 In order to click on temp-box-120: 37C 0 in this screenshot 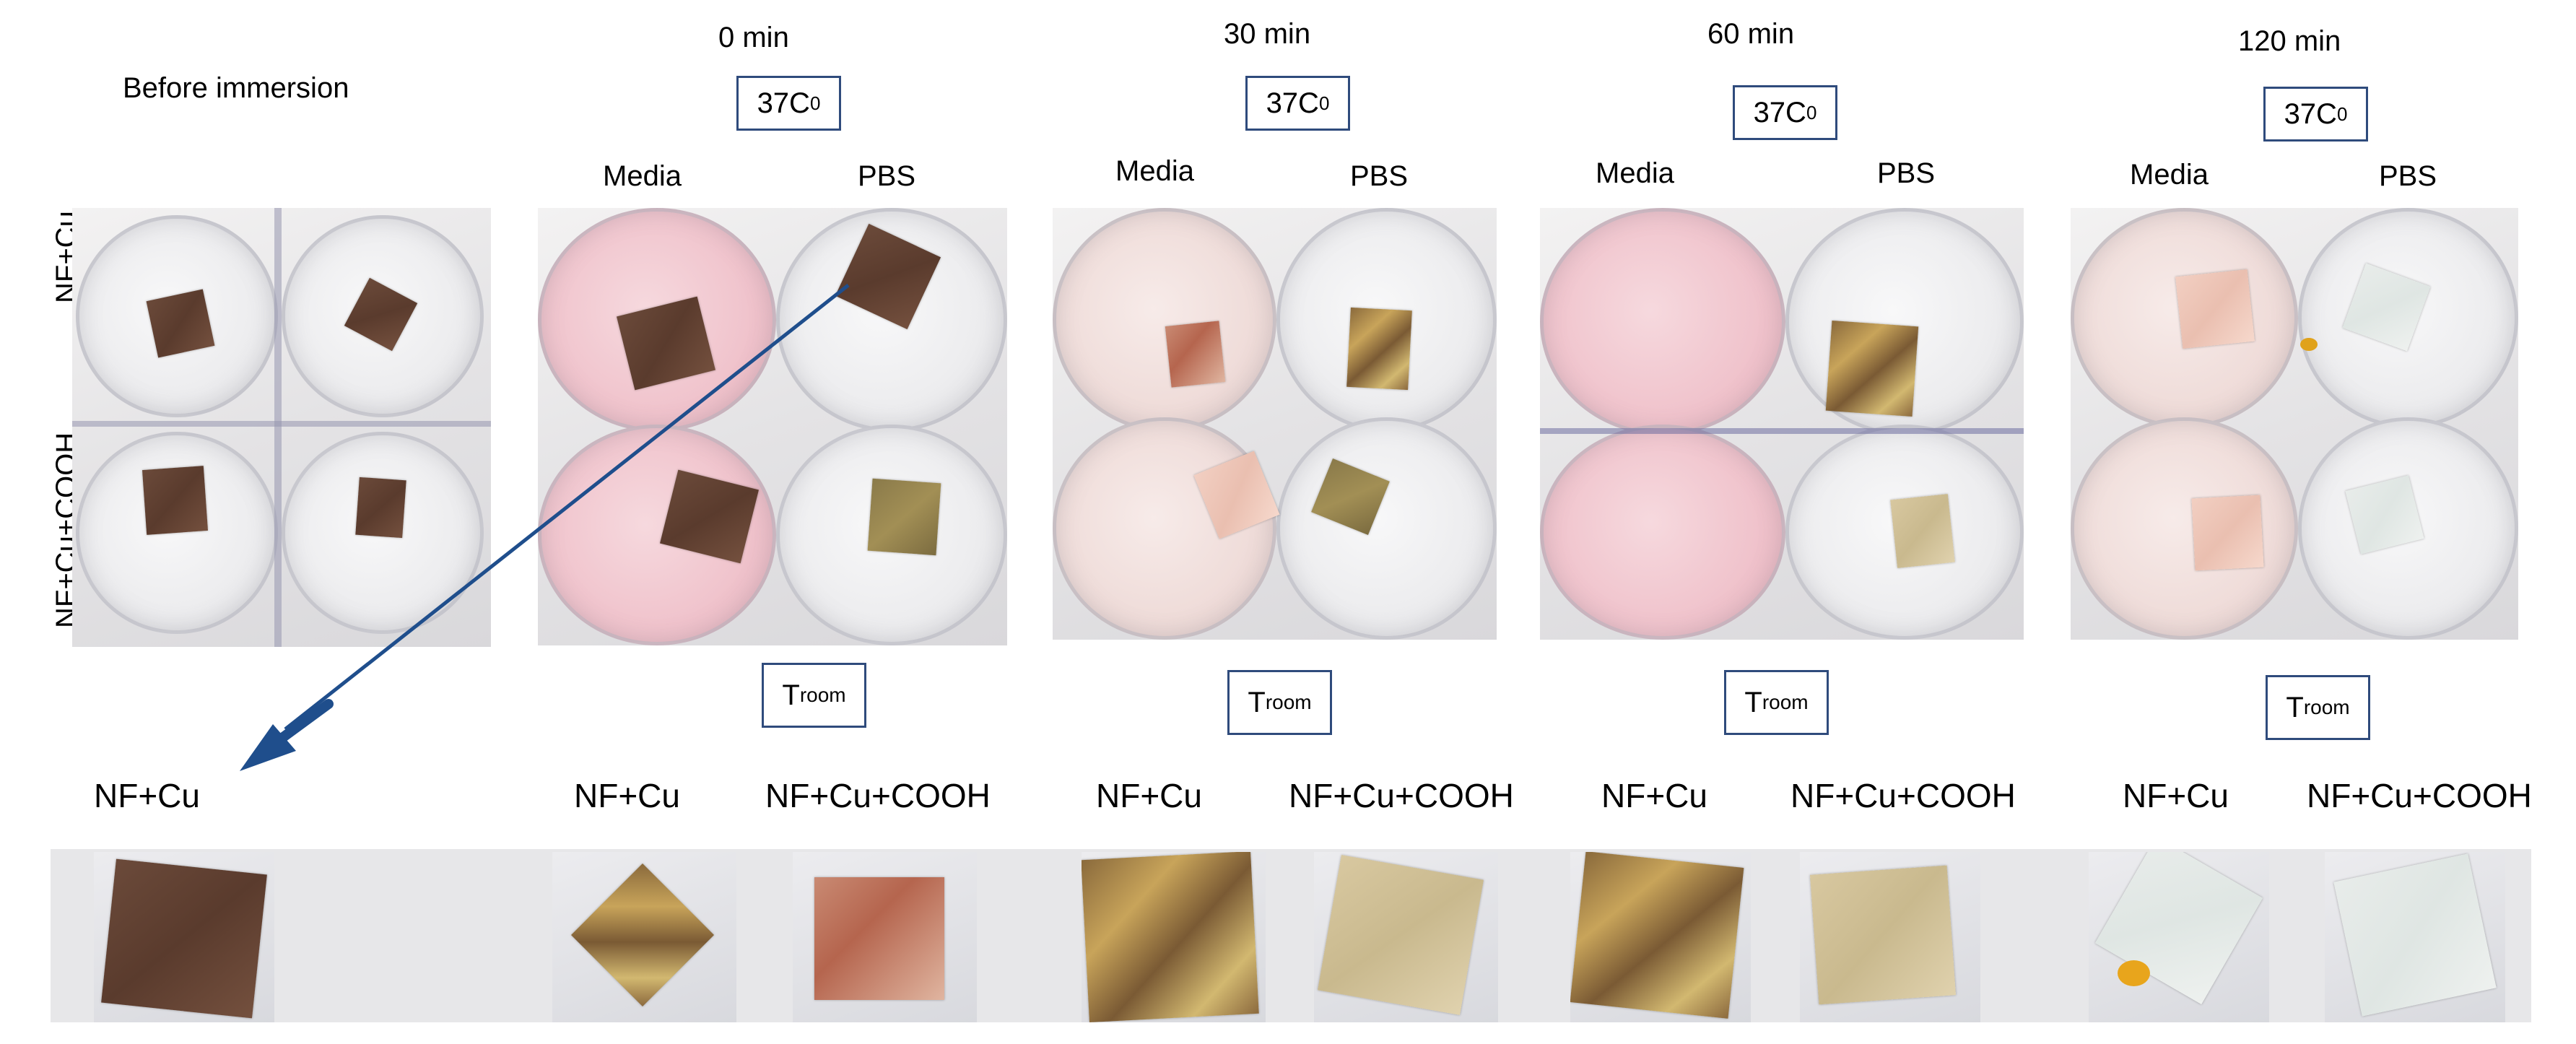, I will do `click(2315, 114)`.